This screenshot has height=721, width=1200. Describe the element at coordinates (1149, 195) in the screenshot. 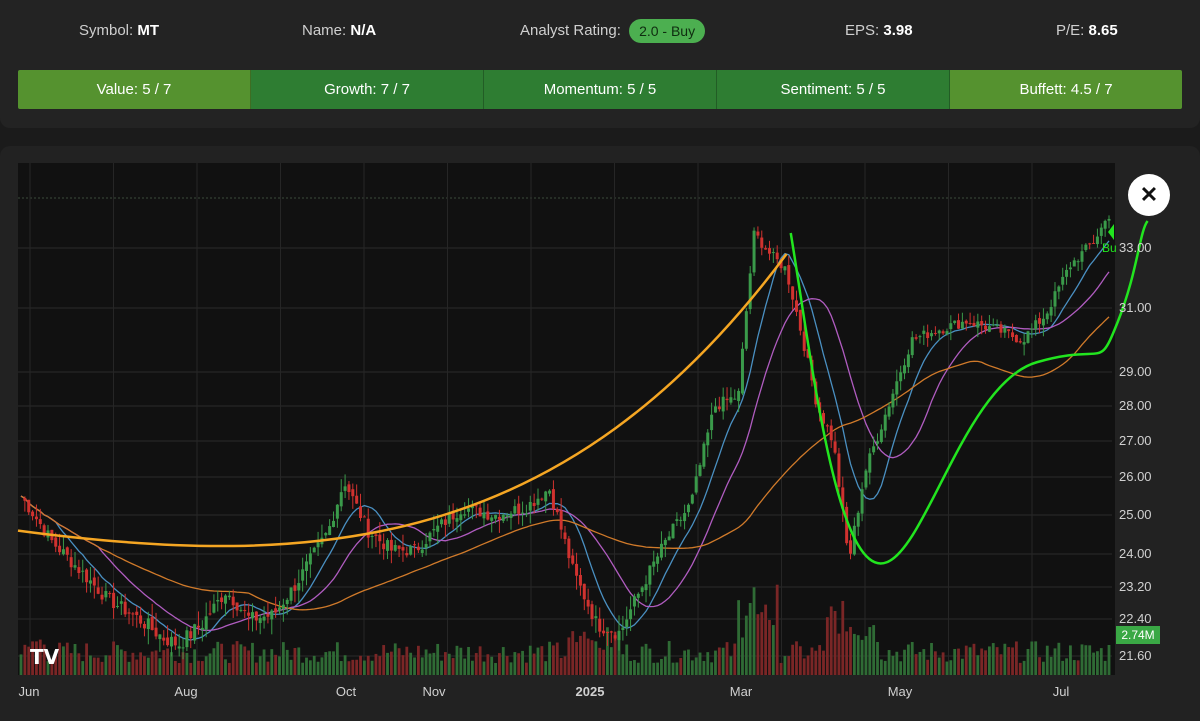

I see `close-icon: ✕` at that location.